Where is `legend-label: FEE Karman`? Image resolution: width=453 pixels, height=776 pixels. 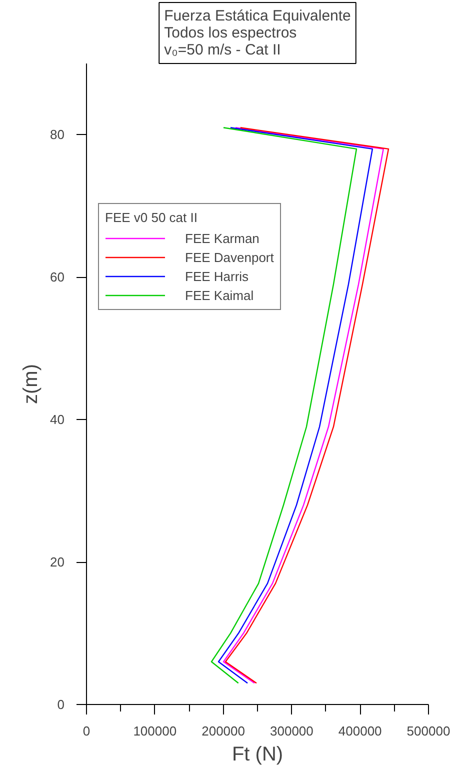
legend-label: FEE Karman is located at coordinates (222, 238).